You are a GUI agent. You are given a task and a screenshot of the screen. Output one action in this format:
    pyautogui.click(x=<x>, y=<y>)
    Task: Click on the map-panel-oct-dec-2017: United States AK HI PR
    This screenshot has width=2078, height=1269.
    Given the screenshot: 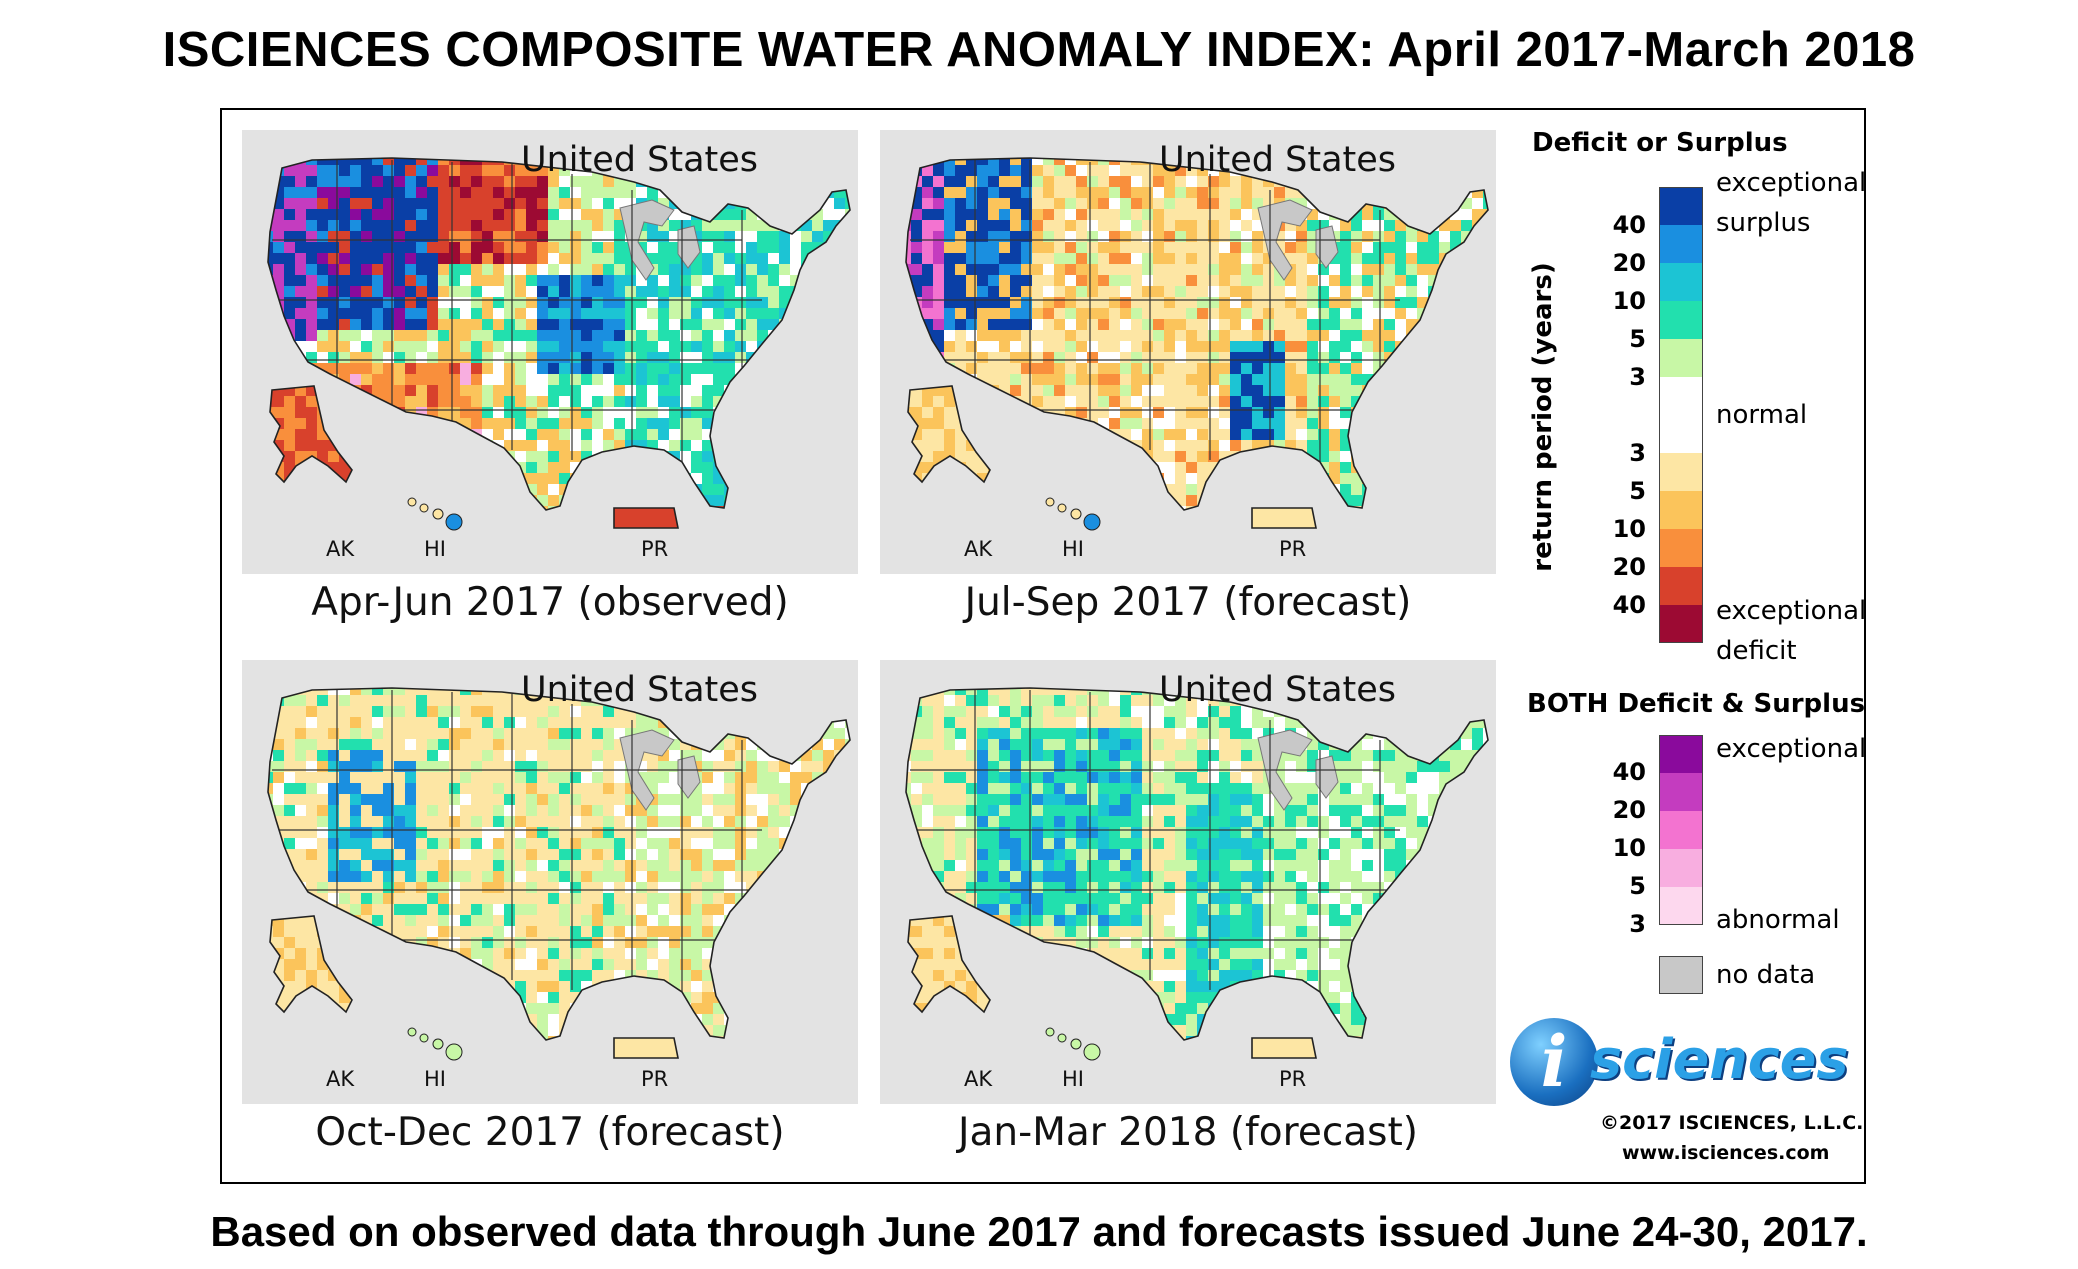 What is the action you would take?
    pyautogui.click(x=550, y=882)
    